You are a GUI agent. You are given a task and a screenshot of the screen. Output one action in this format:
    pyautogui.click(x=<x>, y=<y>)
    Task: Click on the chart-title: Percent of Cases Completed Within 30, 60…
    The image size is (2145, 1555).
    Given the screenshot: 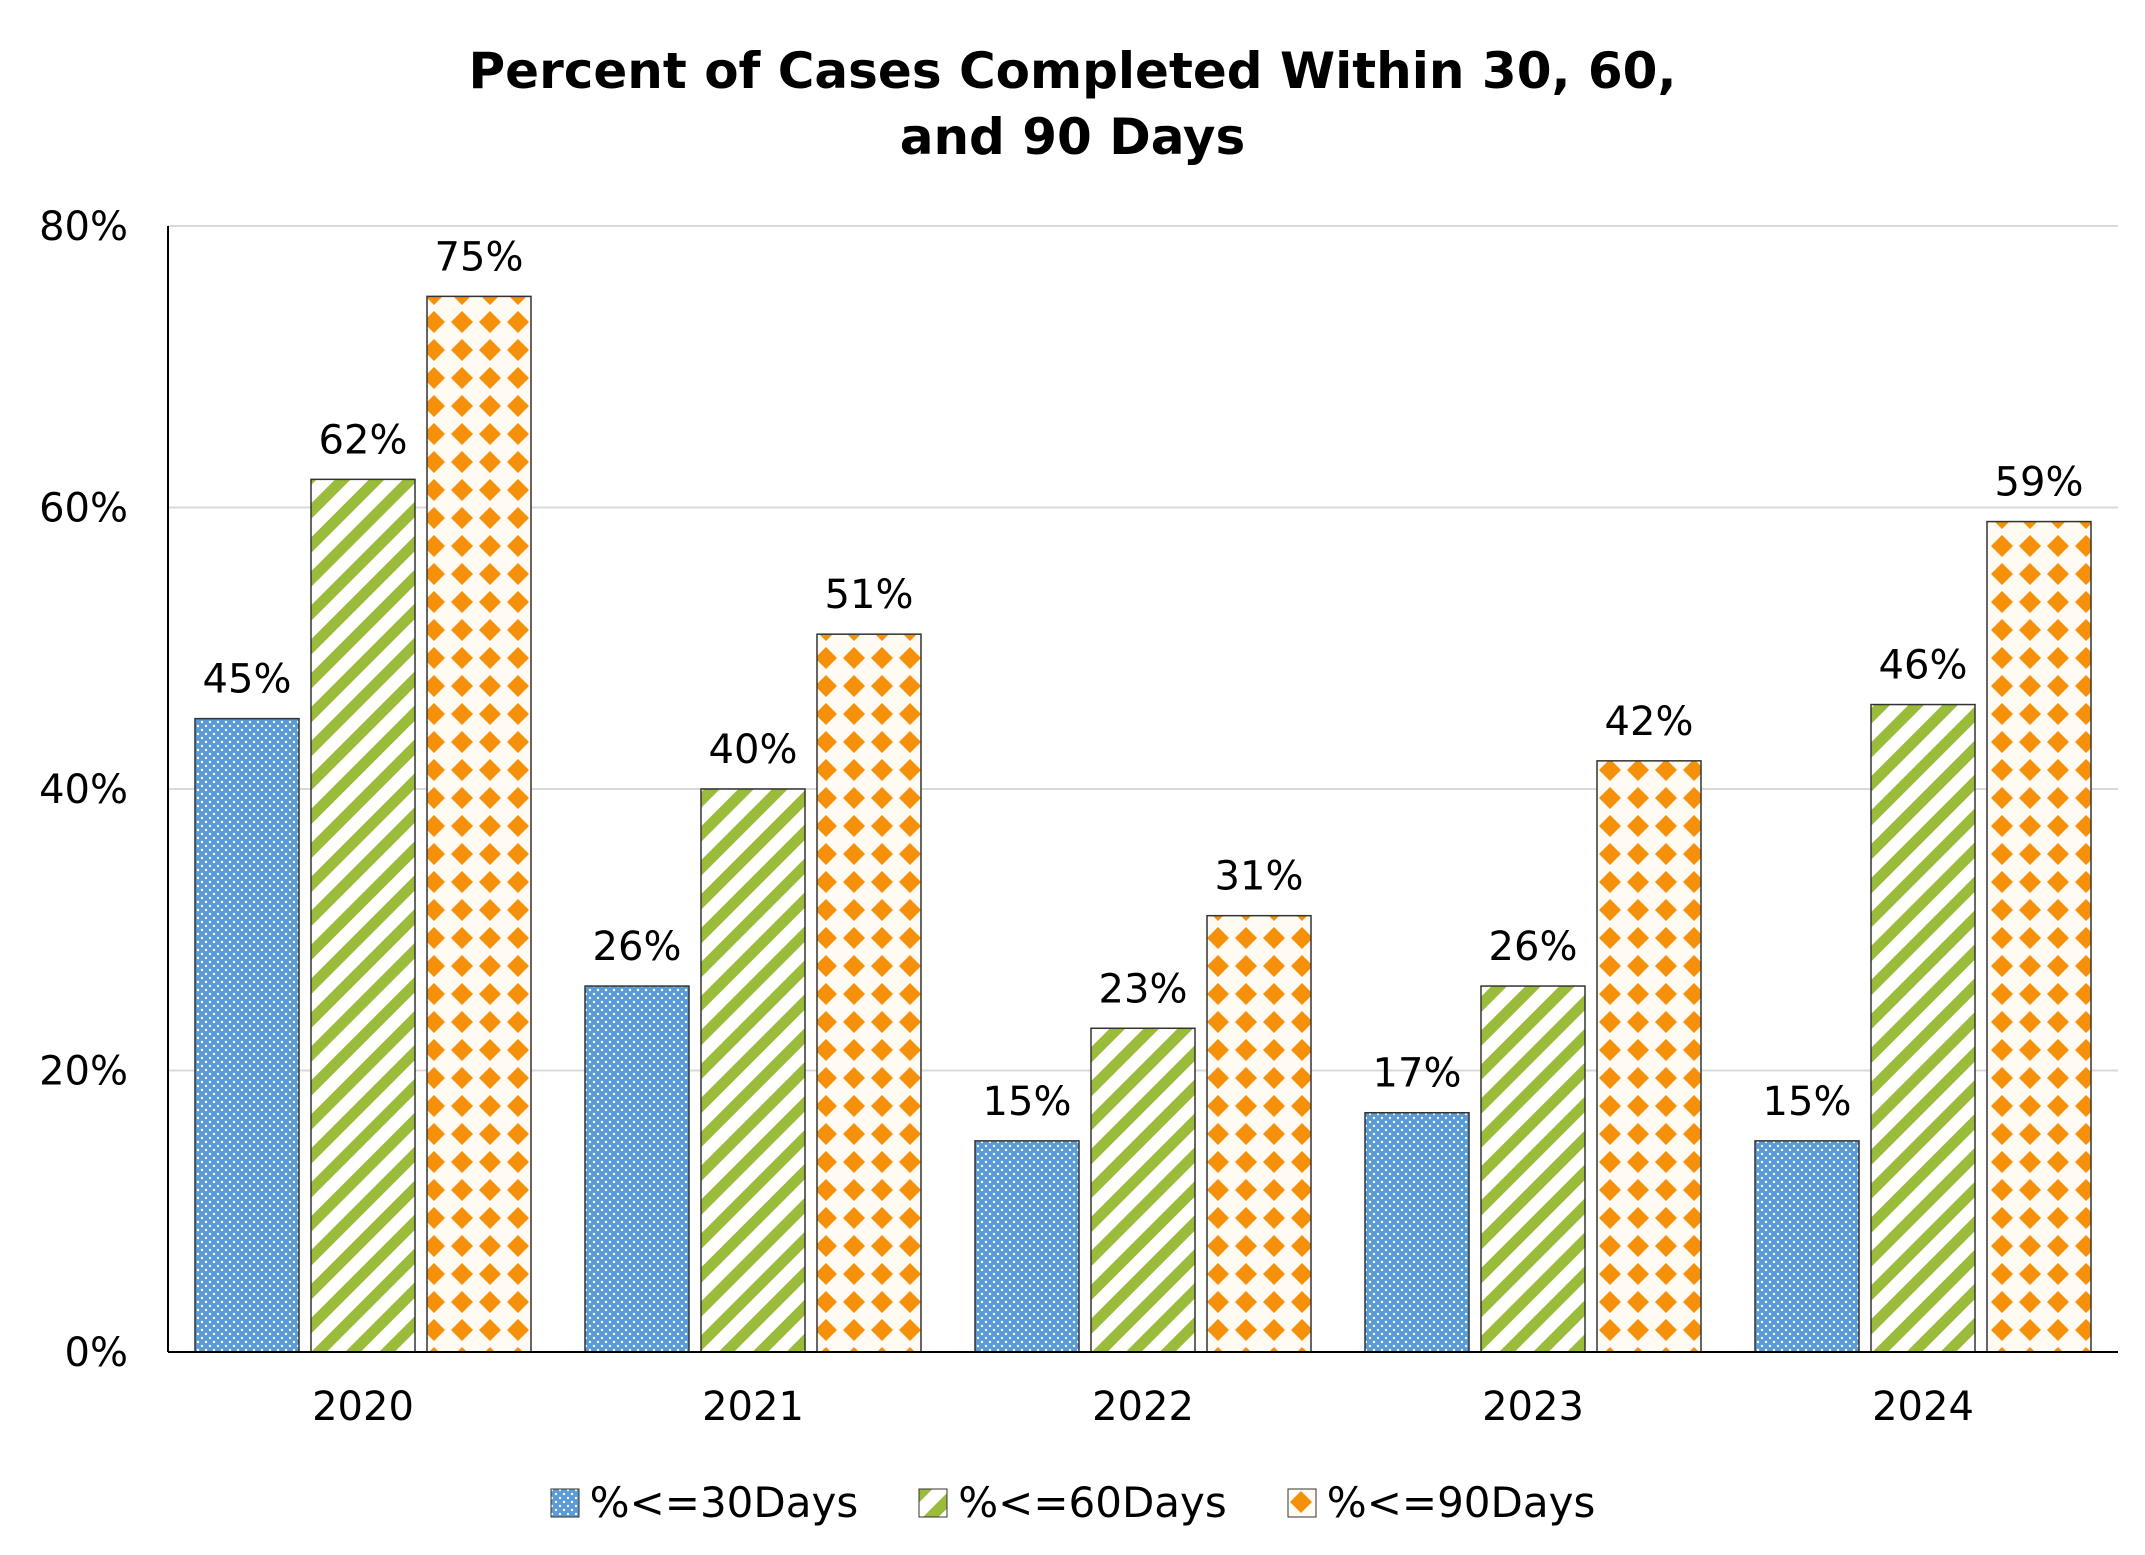 What is the action you would take?
    pyautogui.click(x=1072, y=104)
    